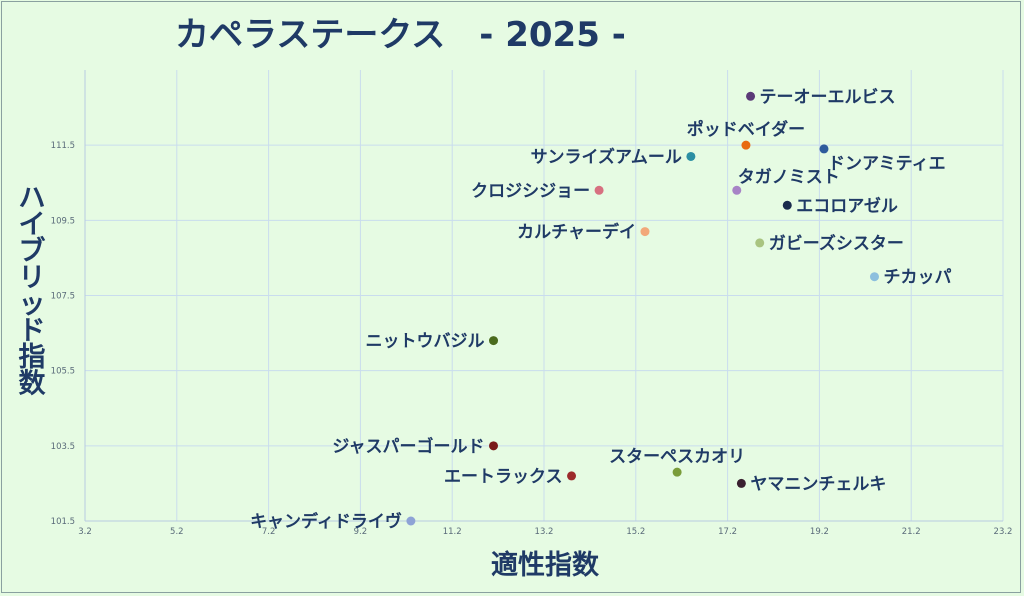 The height and width of the screenshot is (596, 1024). I want to click on y-axis-title: ハイブリッド指数, so click(33, 291).